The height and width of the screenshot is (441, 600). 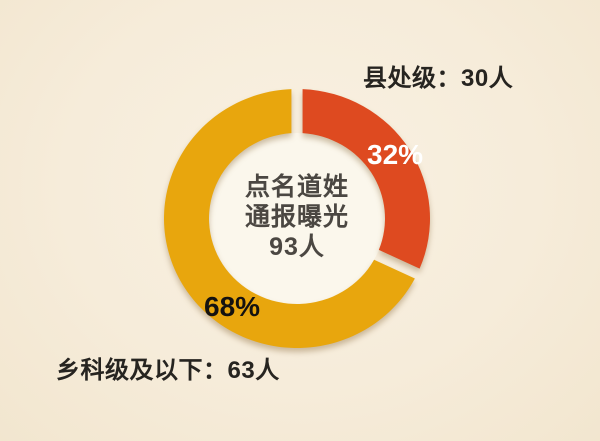 I want to click on donut-hole, so click(x=297, y=218).